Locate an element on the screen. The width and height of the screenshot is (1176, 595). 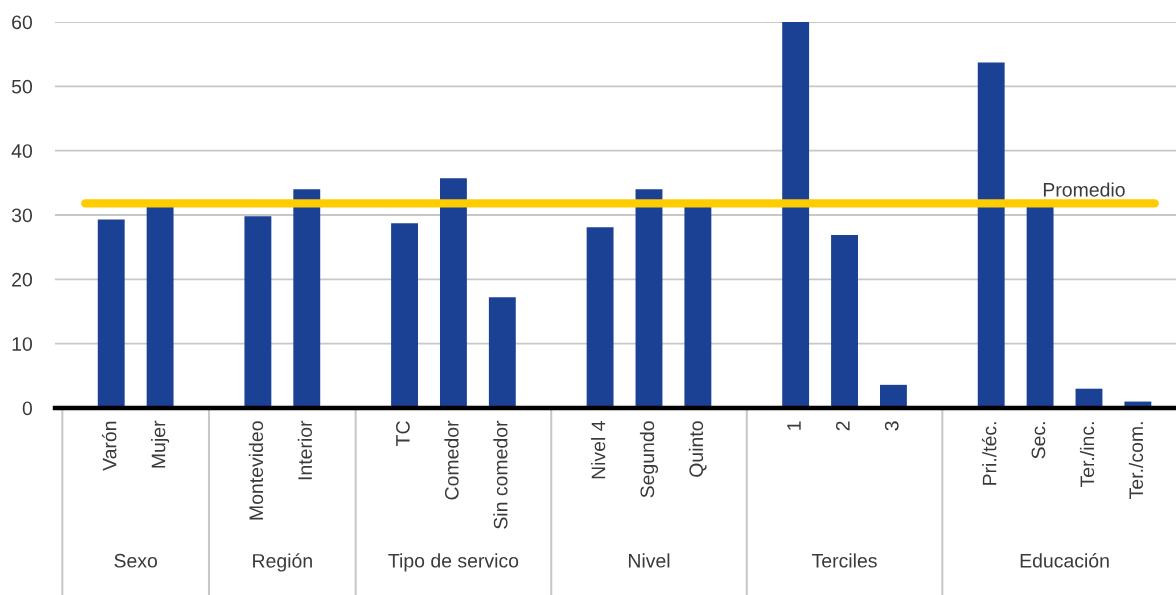
x-tick-label: 2 is located at coordinates (842, 426).